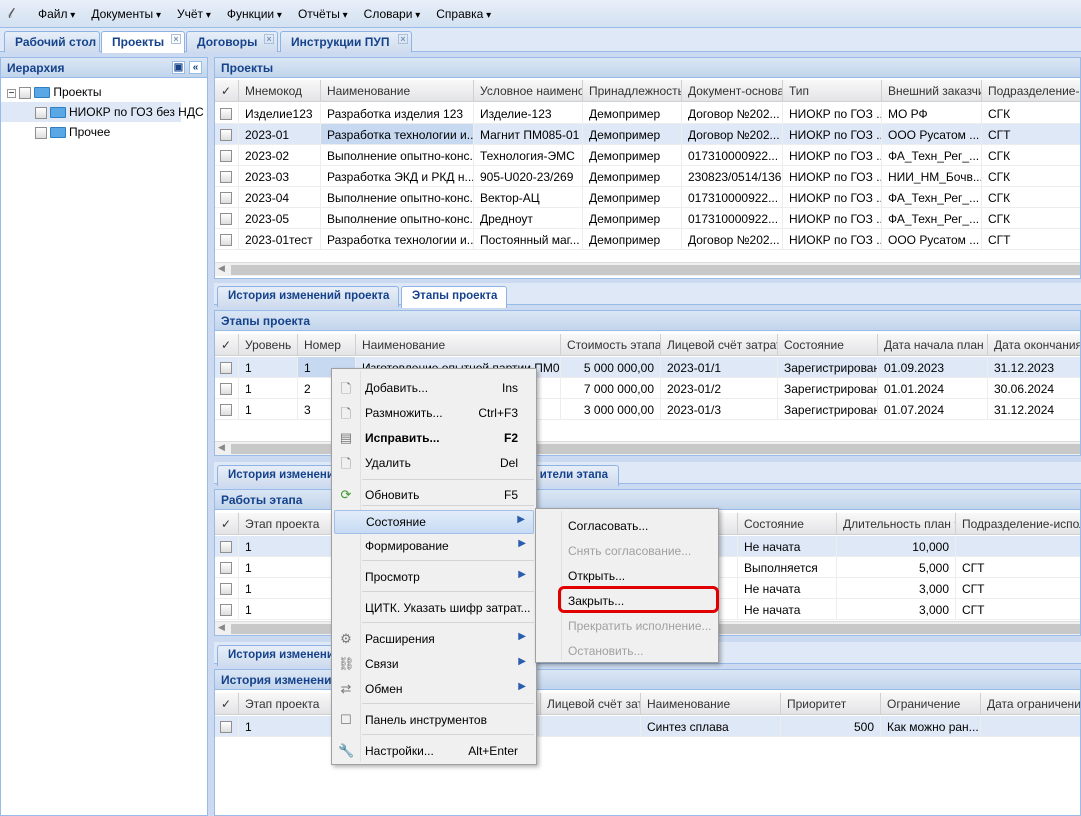 This screenshot has width=1081, height=816. Describe the element at coordinates (434, 721) in the screenshot. I see `context-menu-item: ☐ Панель инструментов` at that location.